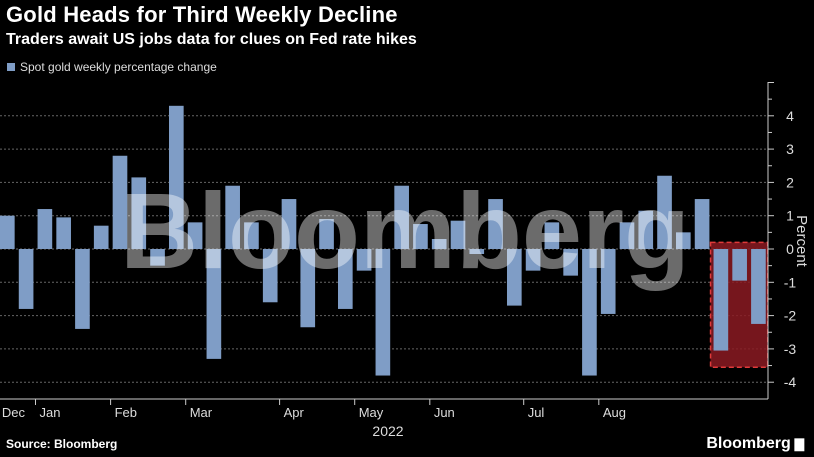  Describe the element at coordinates (790, 316) in the screenshot. I see `y-tick-label: -2` at that location.